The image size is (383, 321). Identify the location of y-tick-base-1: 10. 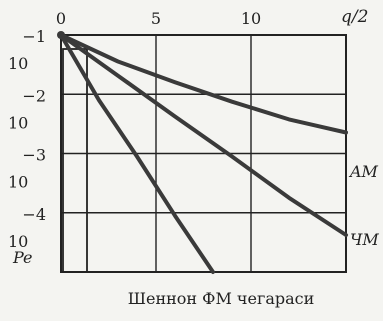
(18, 122).